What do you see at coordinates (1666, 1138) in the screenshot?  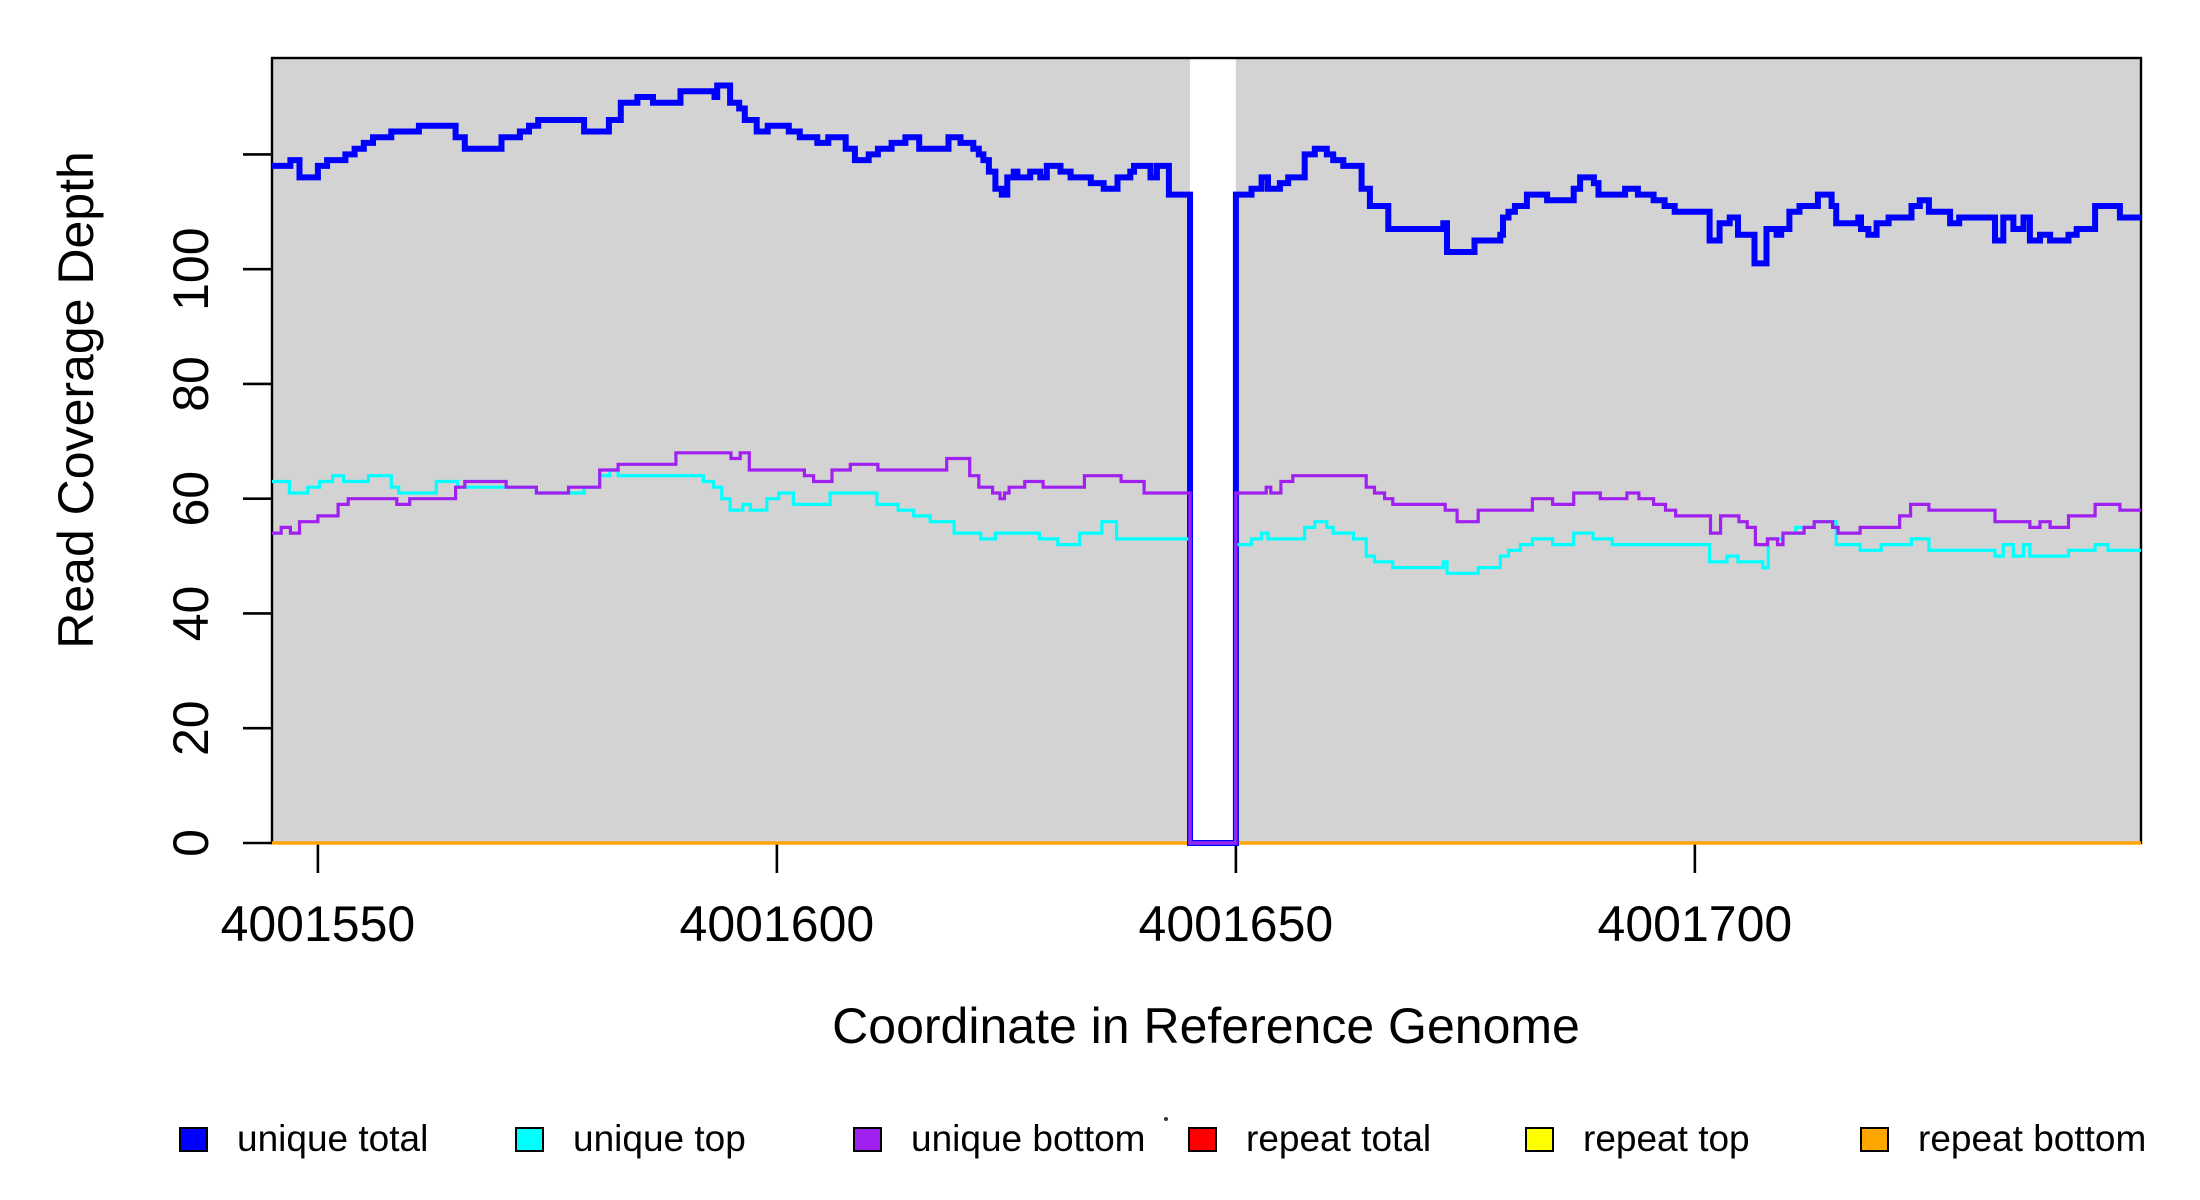 I see `legend-label: repeat top` at bounding box center [1666, 1138].